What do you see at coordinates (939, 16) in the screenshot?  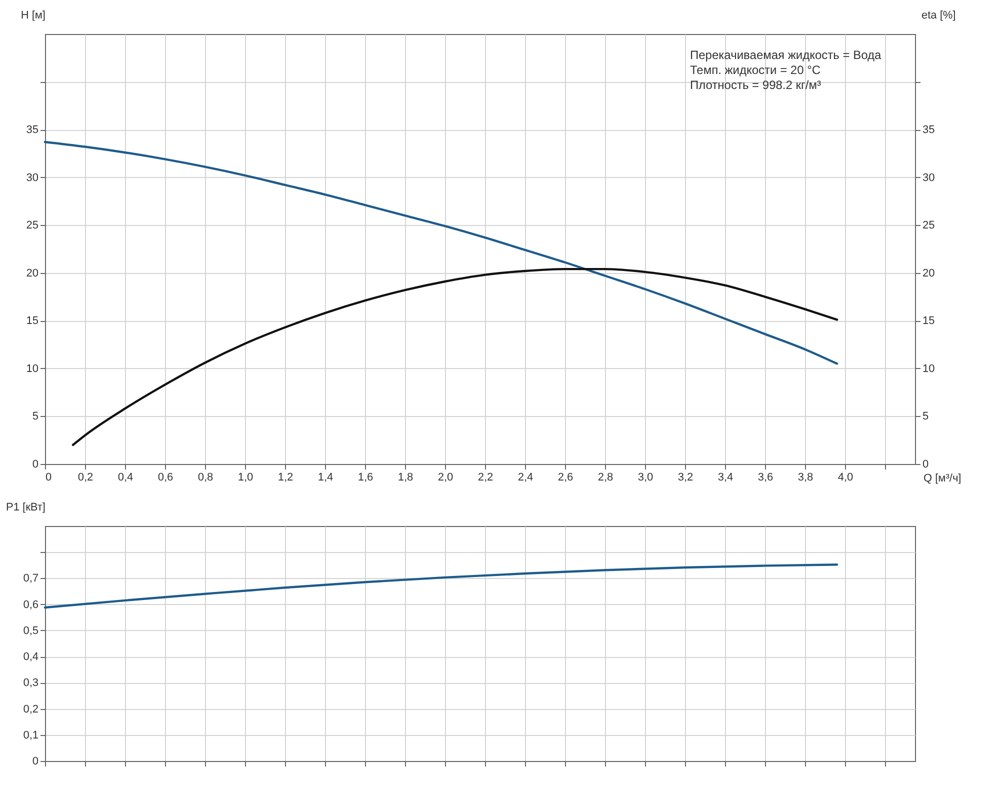 I see `y2-axis-title: eta [%]` at bounding box center [939, 16].